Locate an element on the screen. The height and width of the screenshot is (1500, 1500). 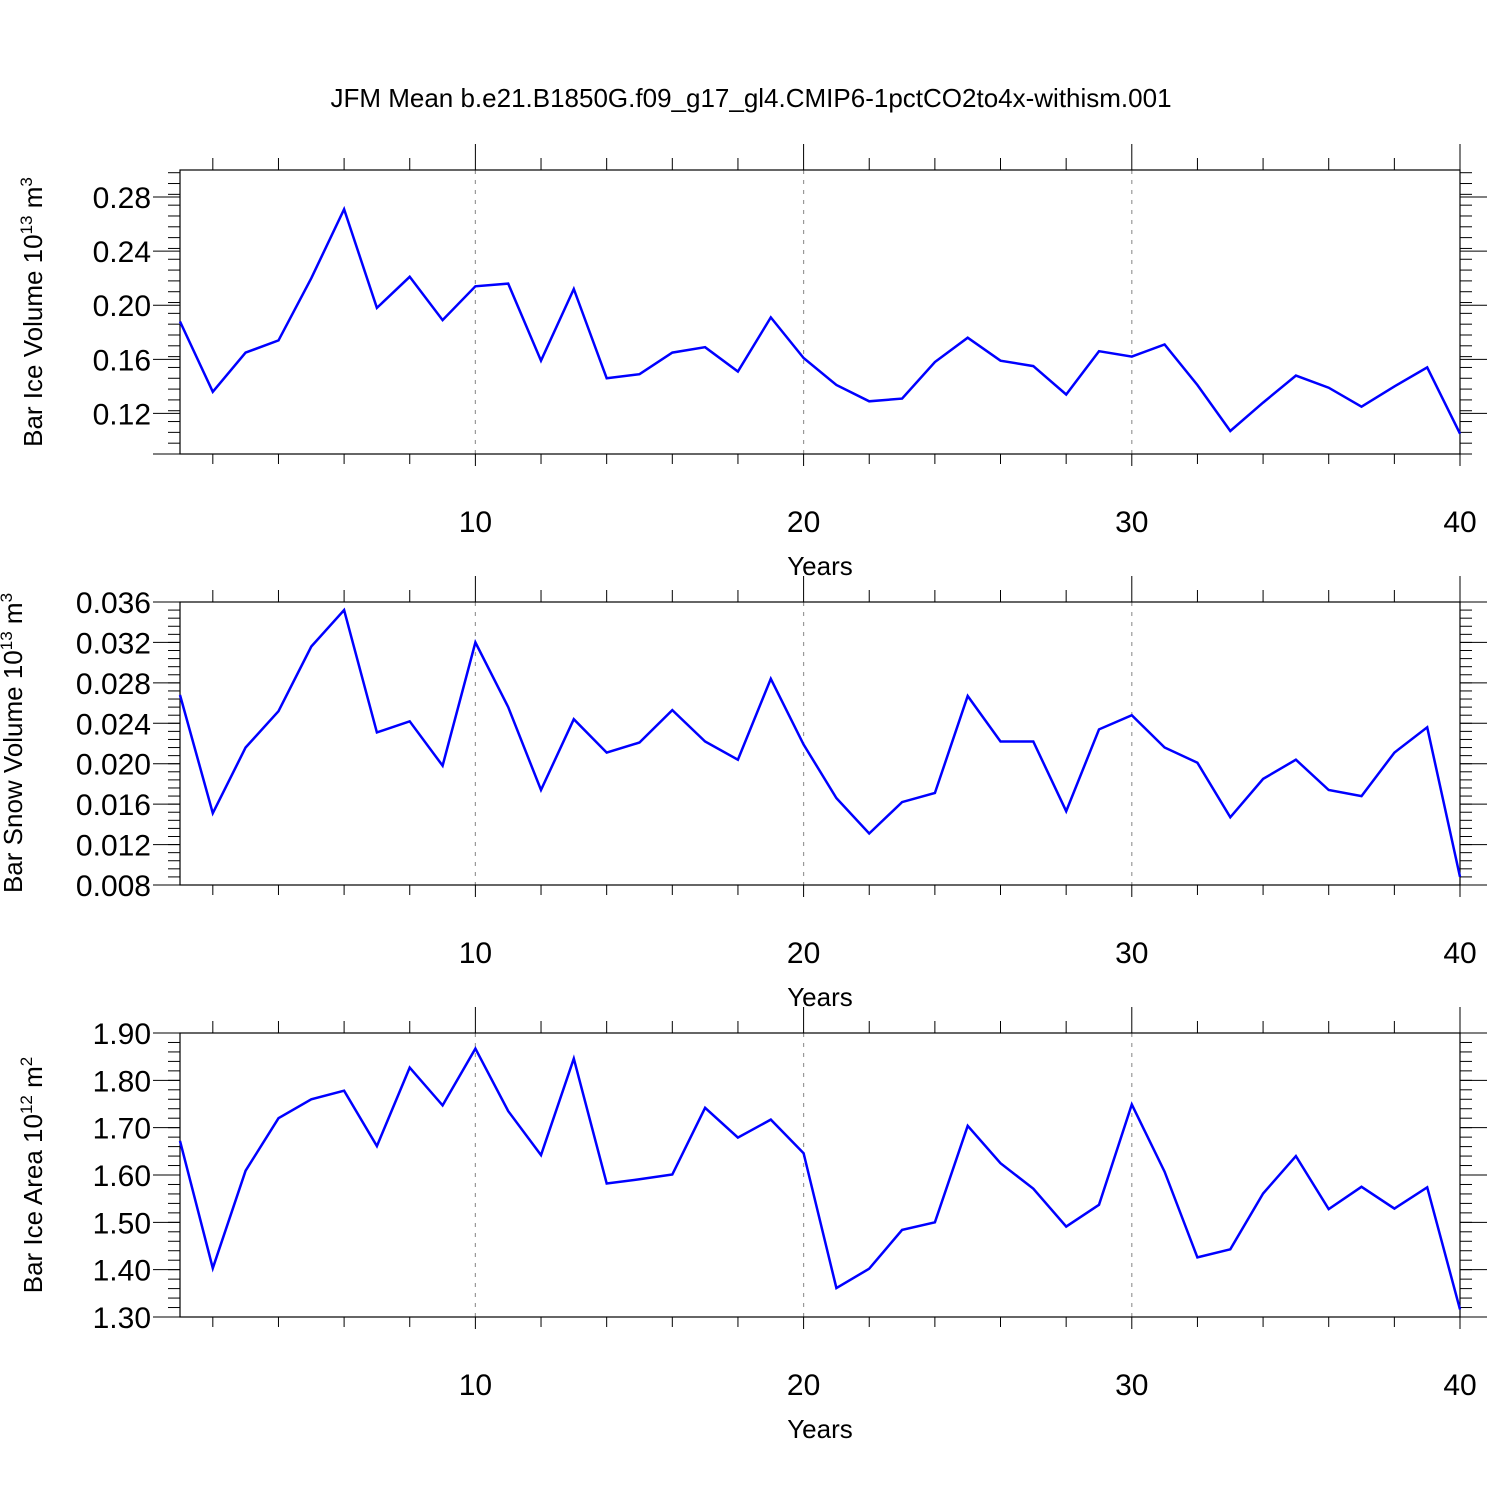
y-tick-label: 0.032 is located at coordinates (113, 643).